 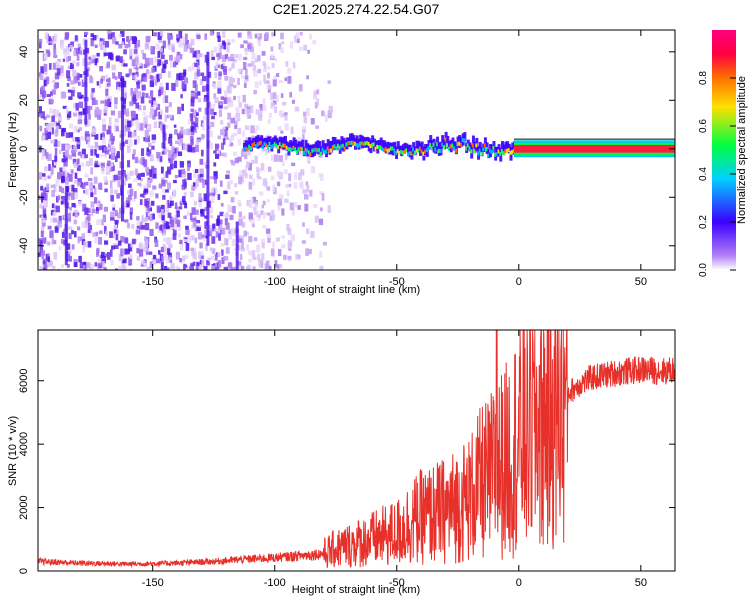 What do you see at coordinates (24, 149) in the screenshot?
I see `y-tick-label: 0` at bounding box center [24, 149].